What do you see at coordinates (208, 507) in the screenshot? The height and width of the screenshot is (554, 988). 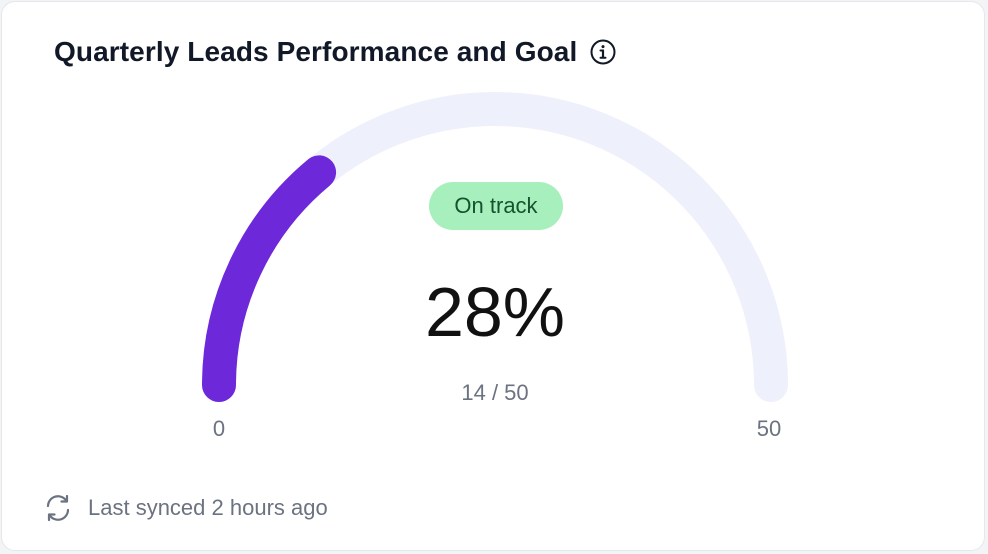 I see `sync-text: Last synced 2 hours ago` at bounding box center [208, 507].